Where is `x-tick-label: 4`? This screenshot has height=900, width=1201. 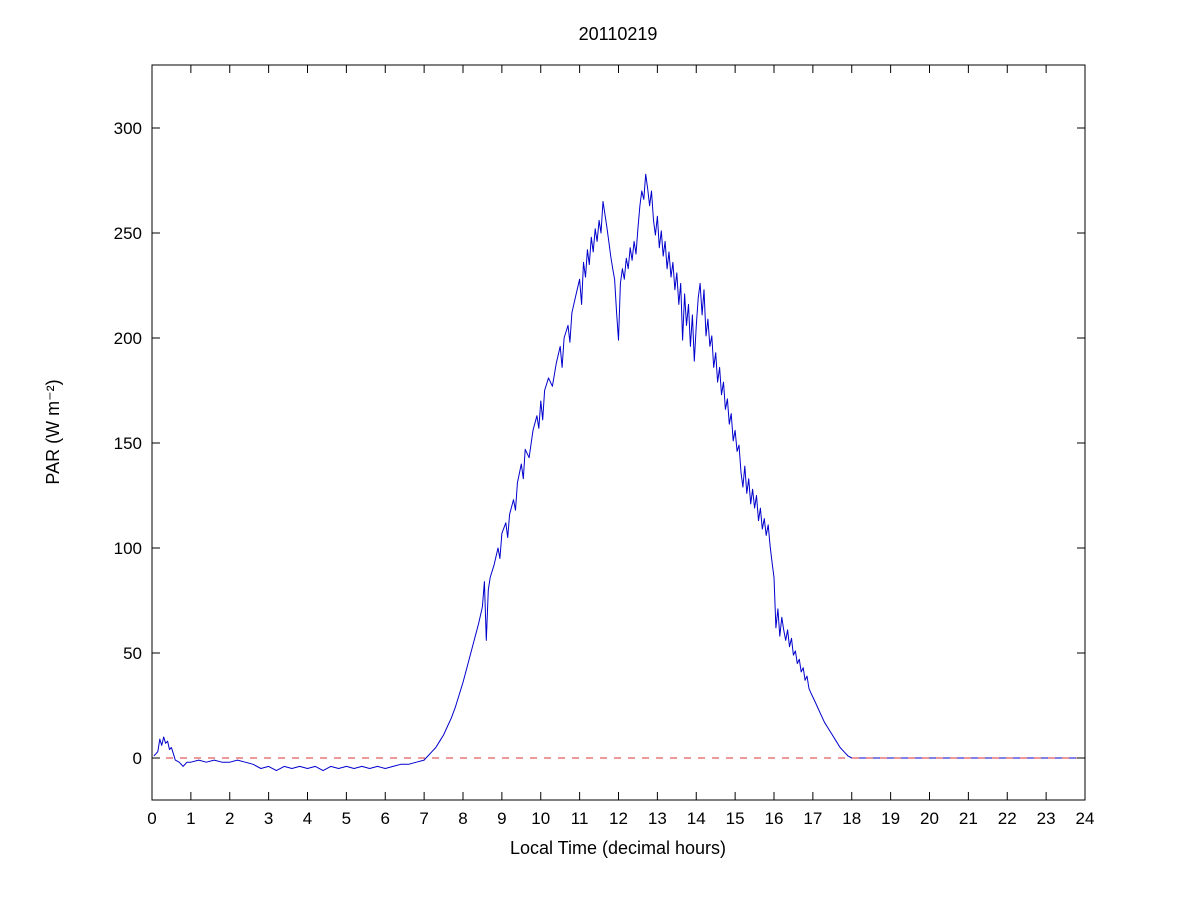 x-tick-label: 4 is located at coordinates (307, 818).